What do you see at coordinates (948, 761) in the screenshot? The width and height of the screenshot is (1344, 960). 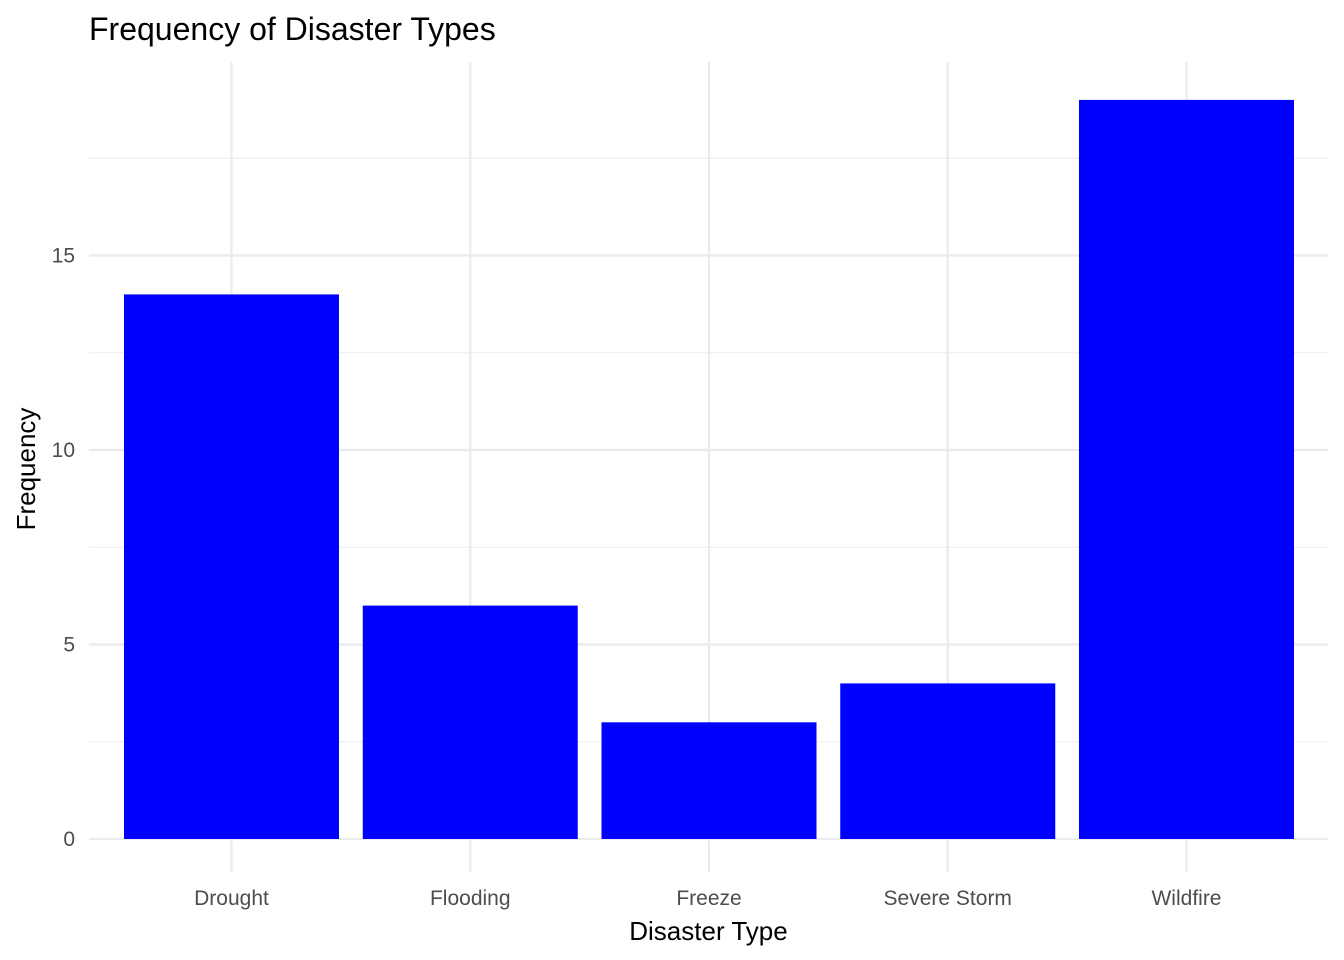 I see `bar-severe-storm` at bounding box center [948, 761].